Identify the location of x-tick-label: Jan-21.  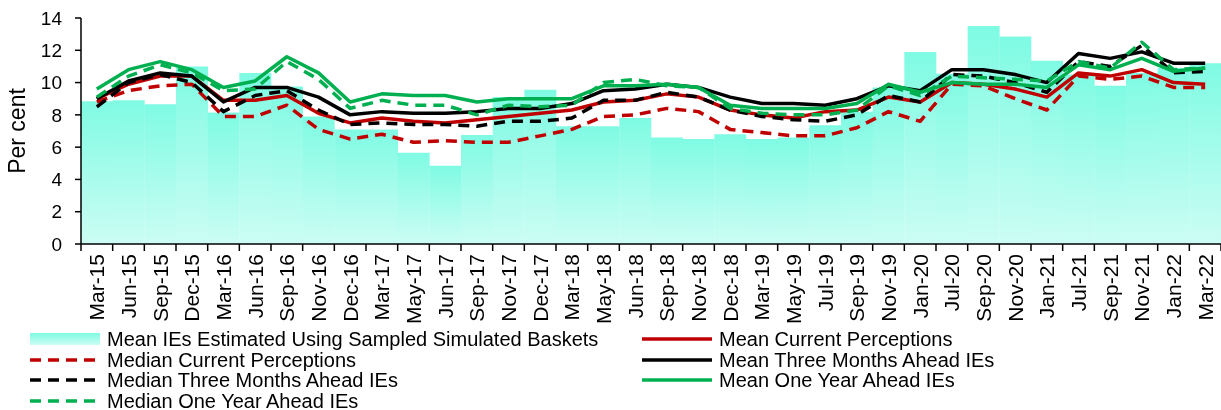
(1047, 286).